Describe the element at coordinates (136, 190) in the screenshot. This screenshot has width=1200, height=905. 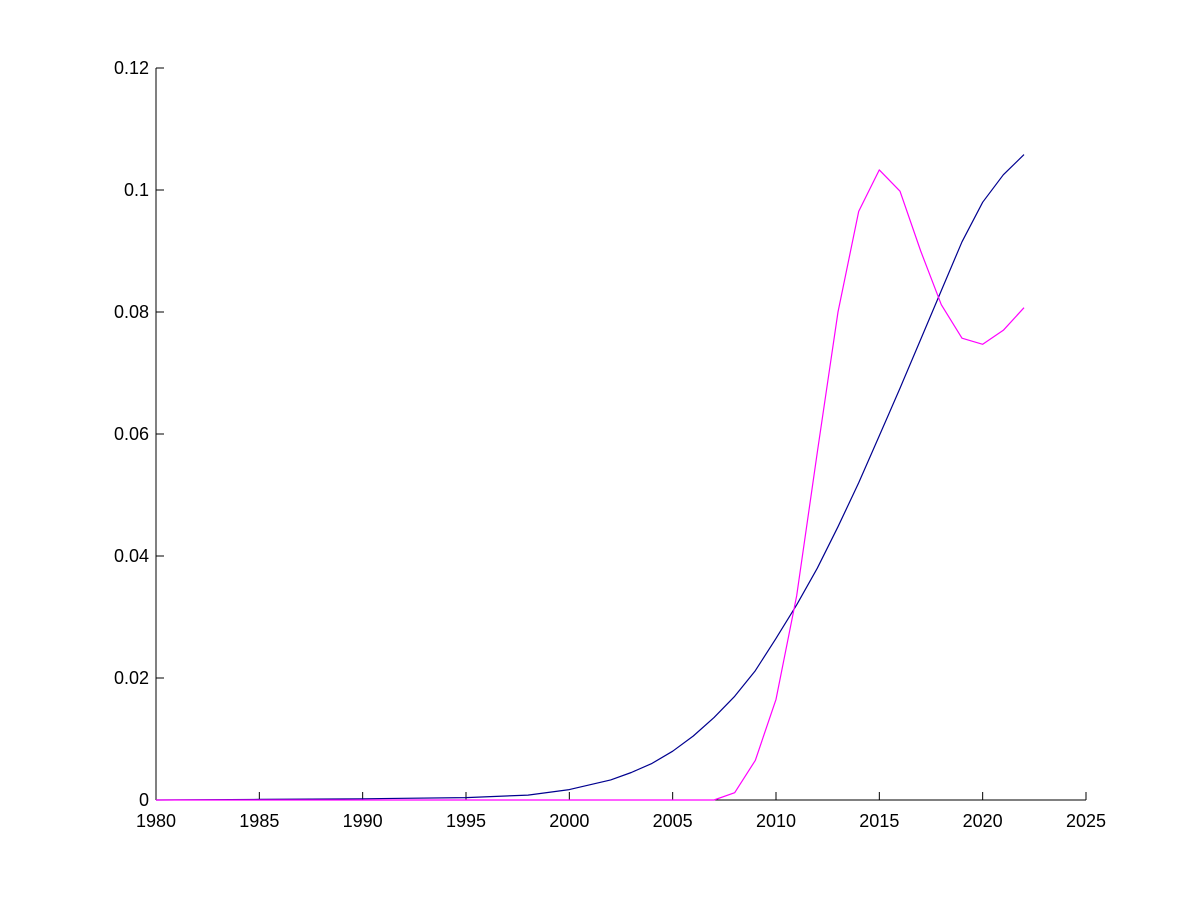
I see `y-tick-label: 0.1` at that location.